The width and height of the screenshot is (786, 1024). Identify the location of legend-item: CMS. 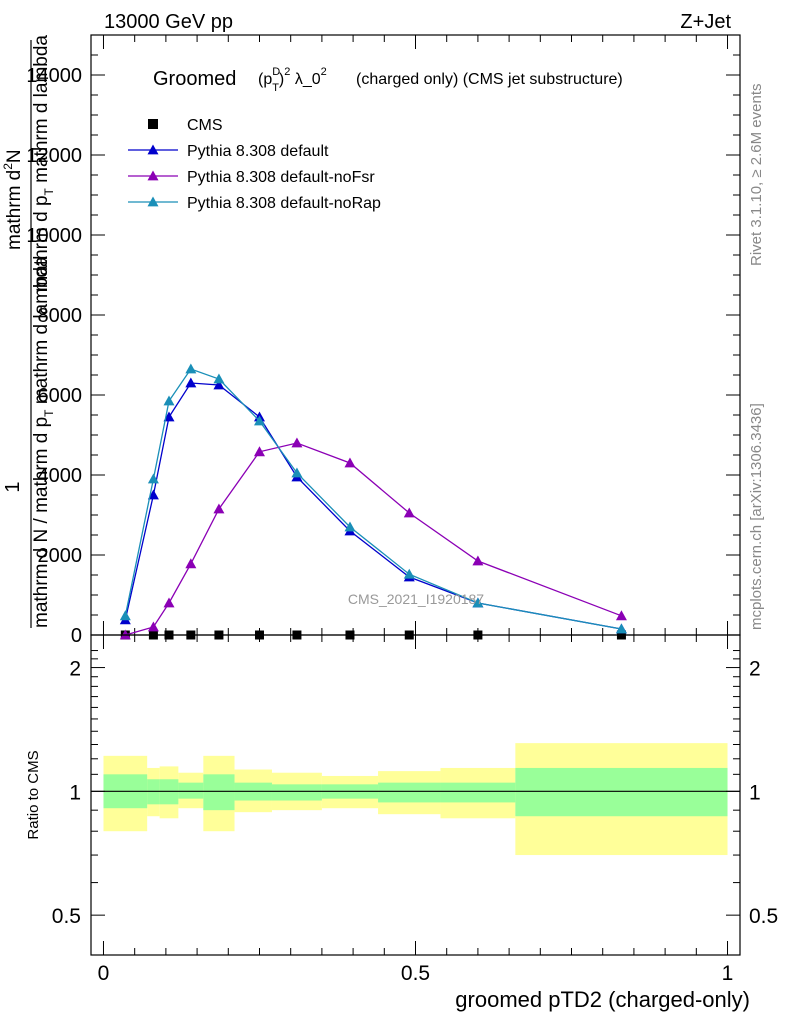
(185, 125).